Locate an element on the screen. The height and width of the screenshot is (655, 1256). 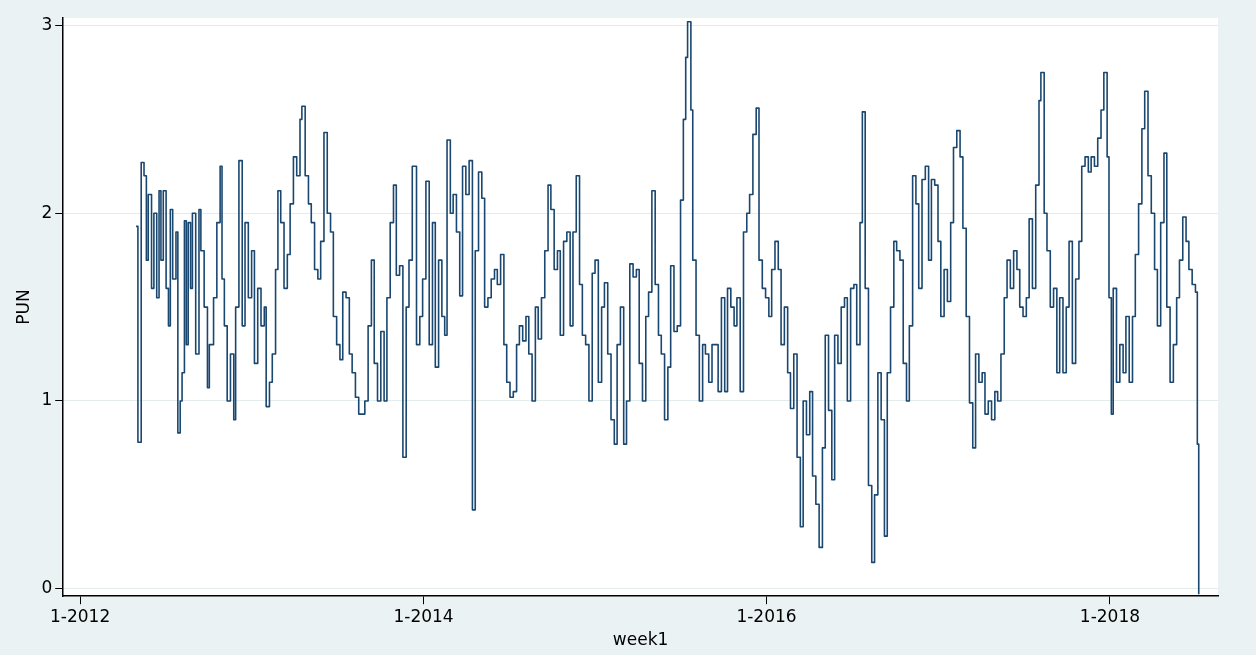
y-tick-label: 0 is located at coordinates (47, 587).